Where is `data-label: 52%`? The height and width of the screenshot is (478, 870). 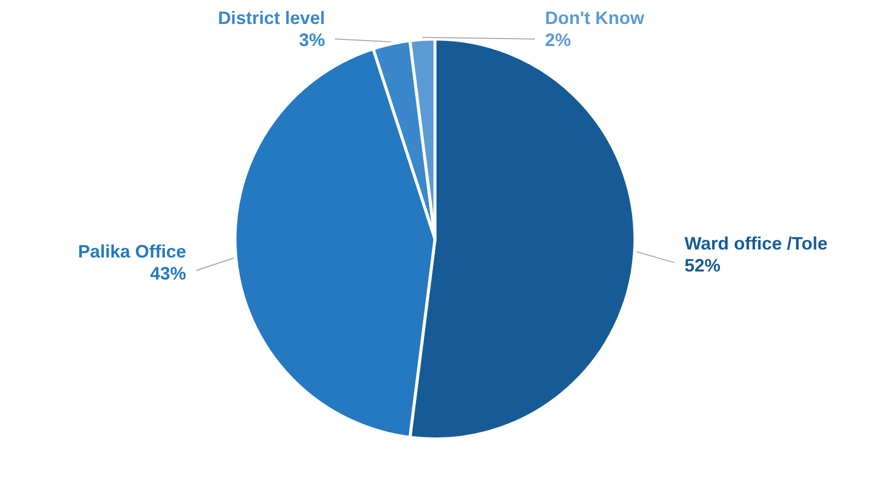
data-label: 52% is located at coordinates (702, 266).